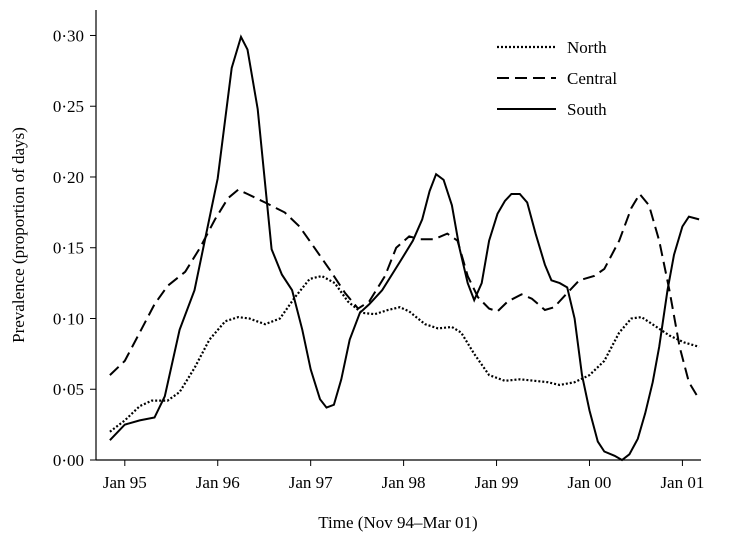 Image resolution: width=730 pixels, height=544 pixels. What do you see at coordinates (311, 482) in the screenshot?
I see `x-tick-label: Jan 97` at bounding box center [311, 482].